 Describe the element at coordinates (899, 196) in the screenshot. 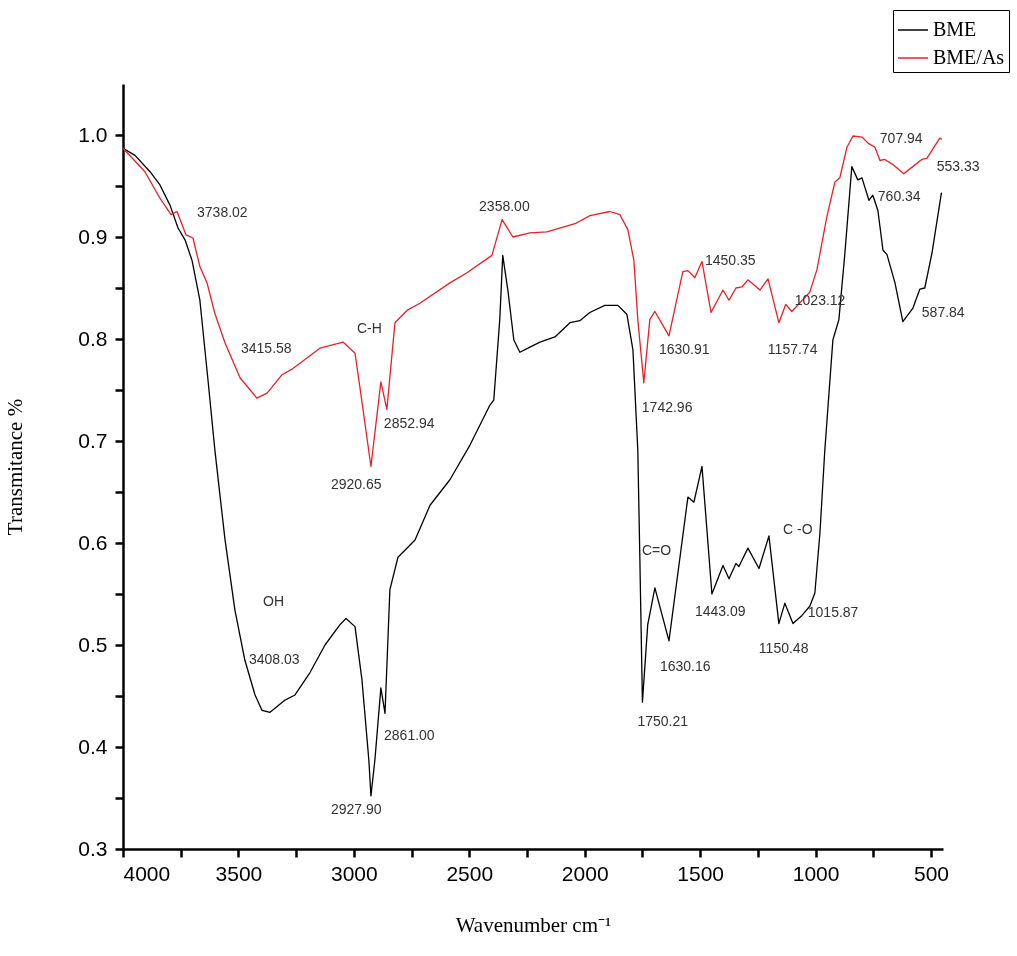

I see `annotation: 760.34` at that location.